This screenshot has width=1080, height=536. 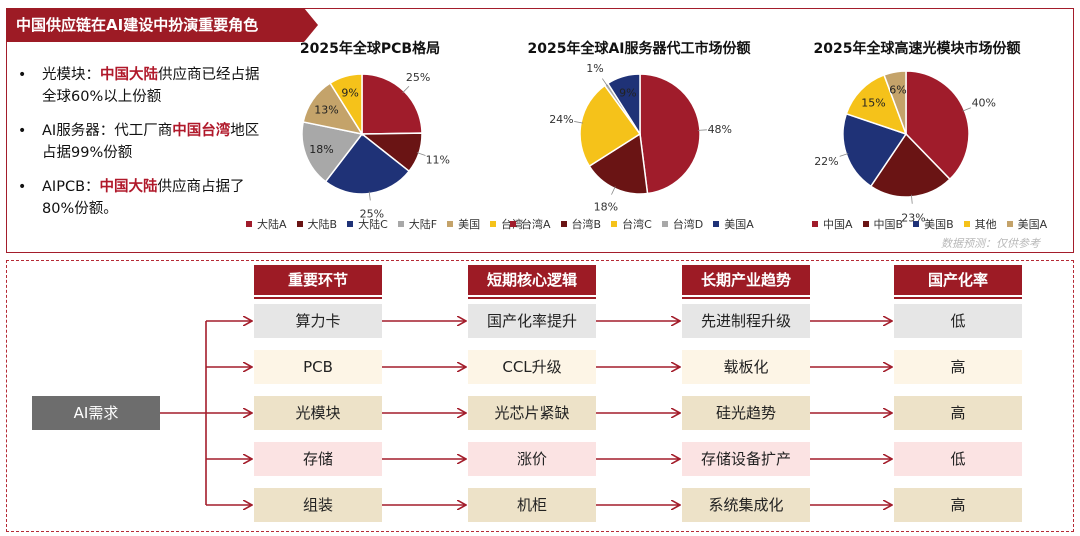 I want to click on pie-label-台湾: 9%, so click(x=349, y=93).